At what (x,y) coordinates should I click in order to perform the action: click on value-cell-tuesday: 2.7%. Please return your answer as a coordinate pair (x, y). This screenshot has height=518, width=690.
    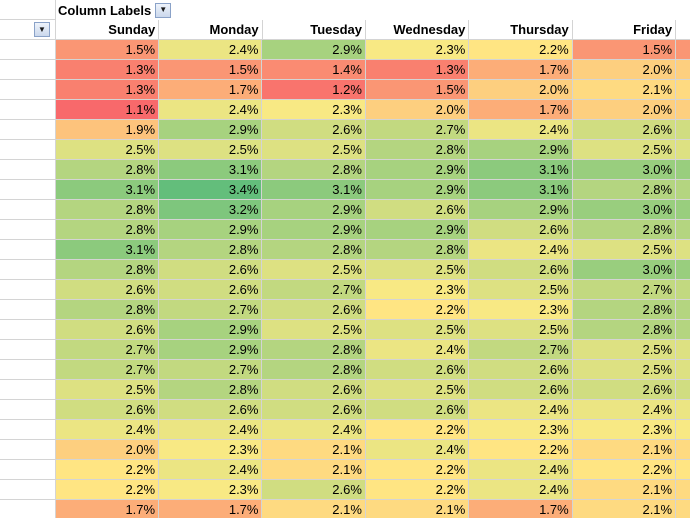
    Looking at the image, I should click on (314, 290).